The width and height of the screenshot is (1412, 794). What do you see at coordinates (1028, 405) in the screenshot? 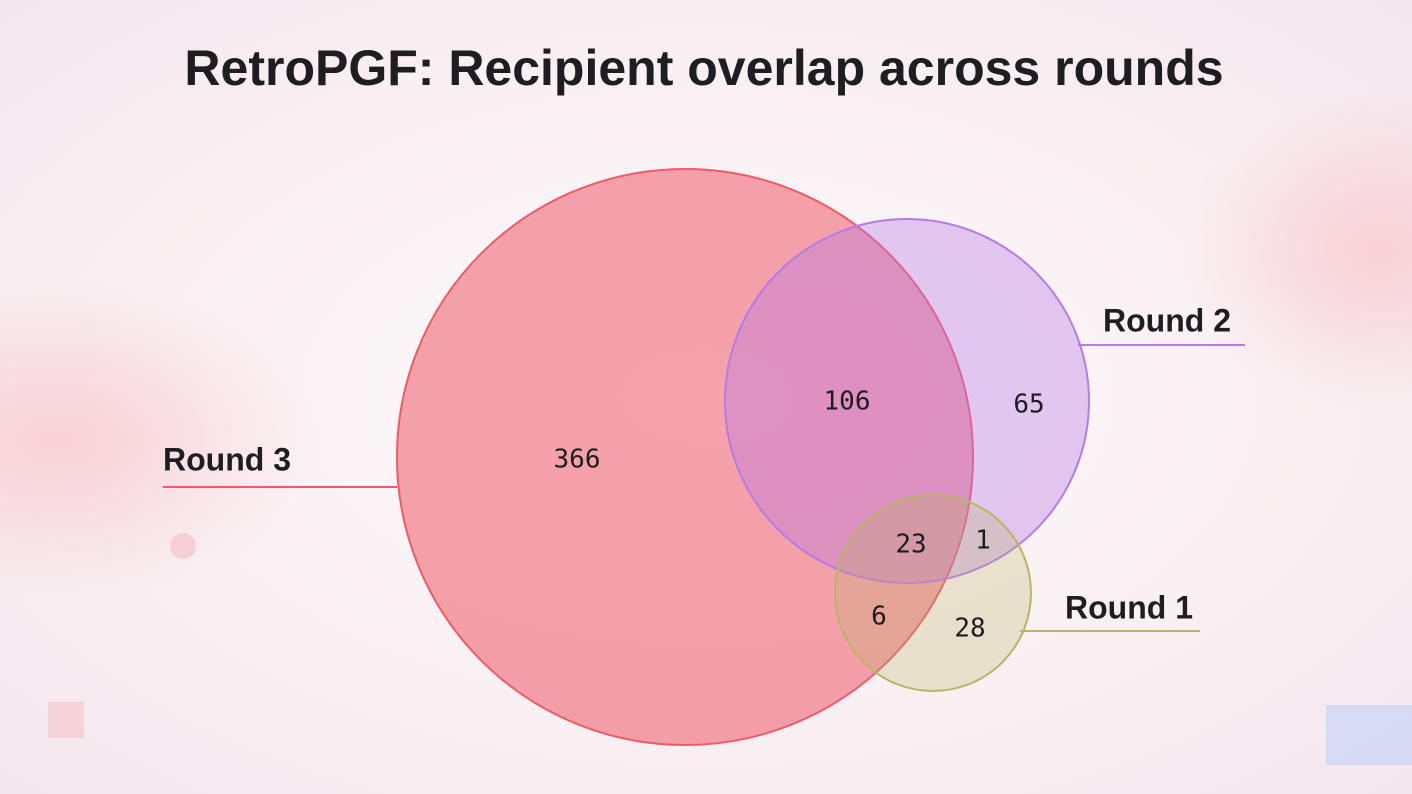
I see `region-value: 65` at bounding box center [1028, 405].